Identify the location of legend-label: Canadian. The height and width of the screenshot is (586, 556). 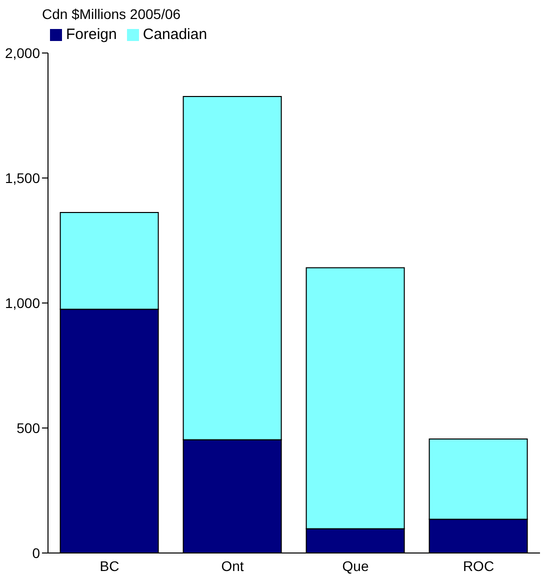
(175, 34).